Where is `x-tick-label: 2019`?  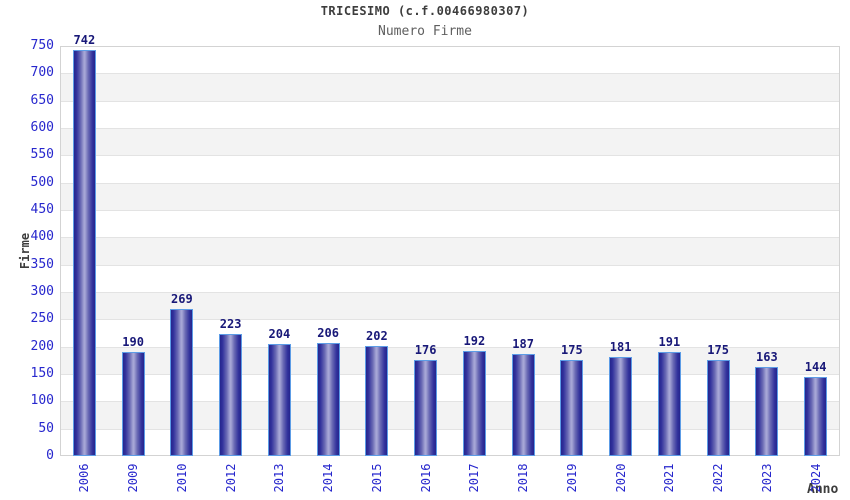 x-tick-label: 2019 is located at coordinates (571, 478).